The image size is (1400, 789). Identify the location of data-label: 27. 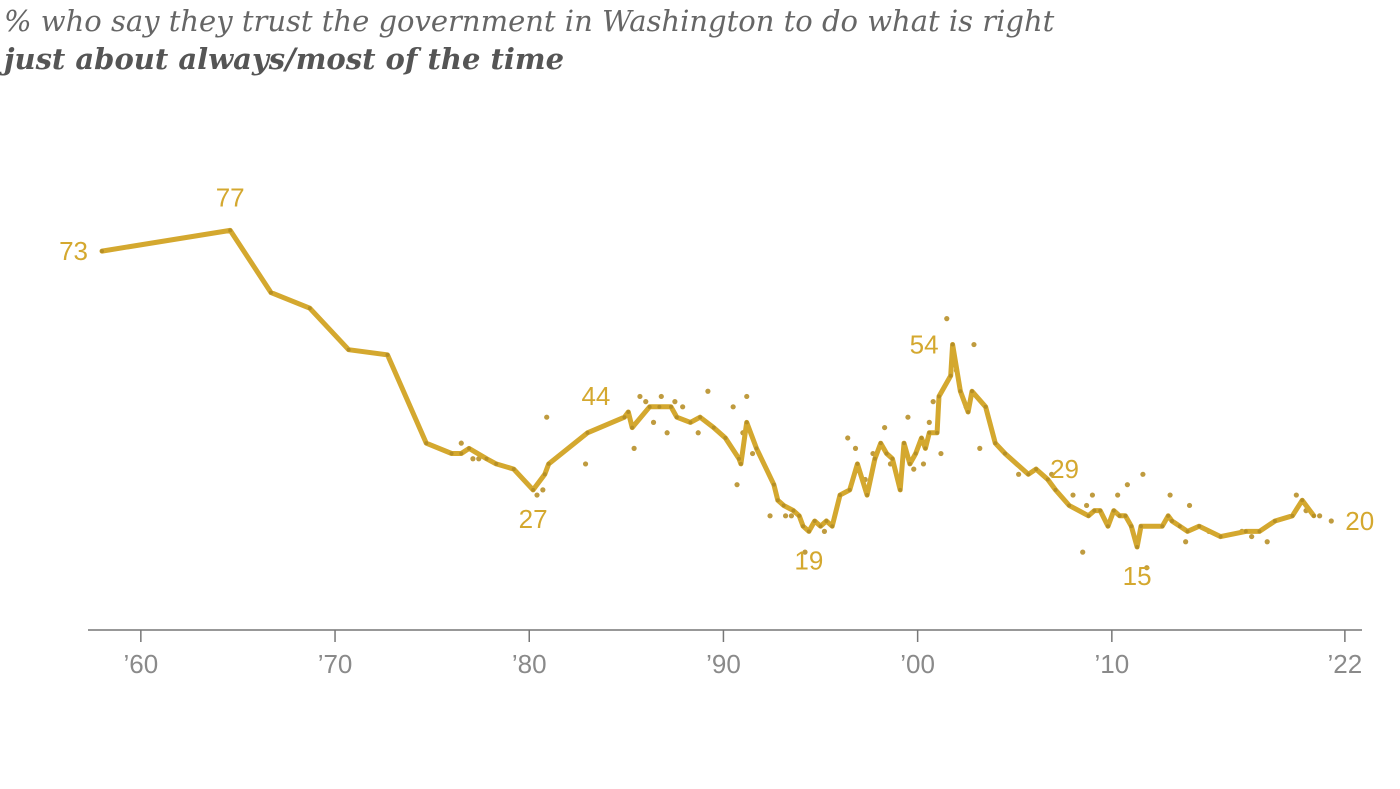
(533, 519).